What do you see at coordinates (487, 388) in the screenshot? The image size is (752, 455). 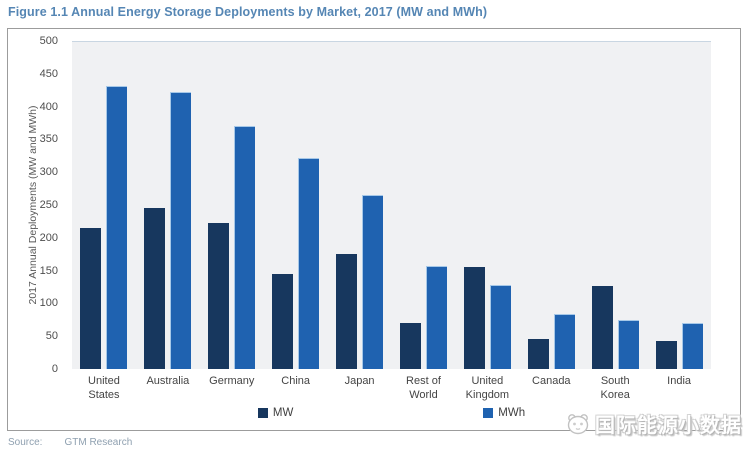 I see `x-tick-label: United Kingdom` at bounding box center [487, 388].